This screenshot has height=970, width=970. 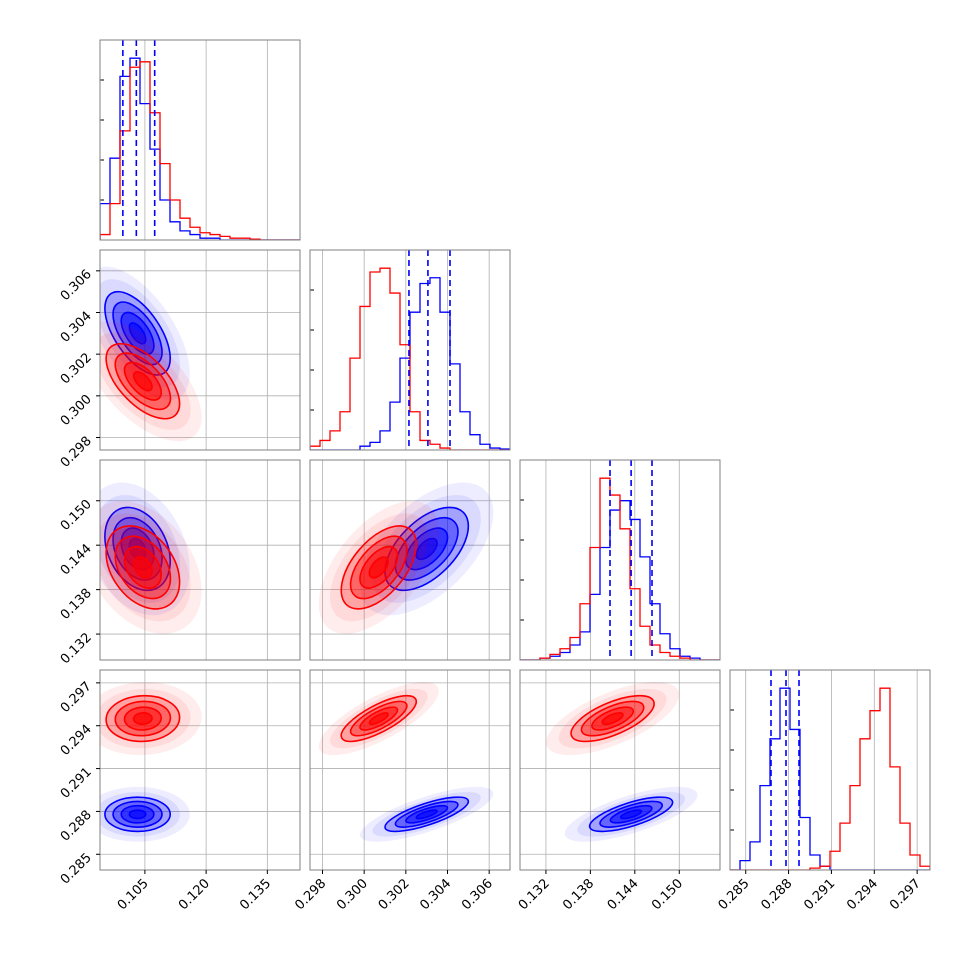 I want to click on y-tick-label: 0.306, so click(x=76, y=285).